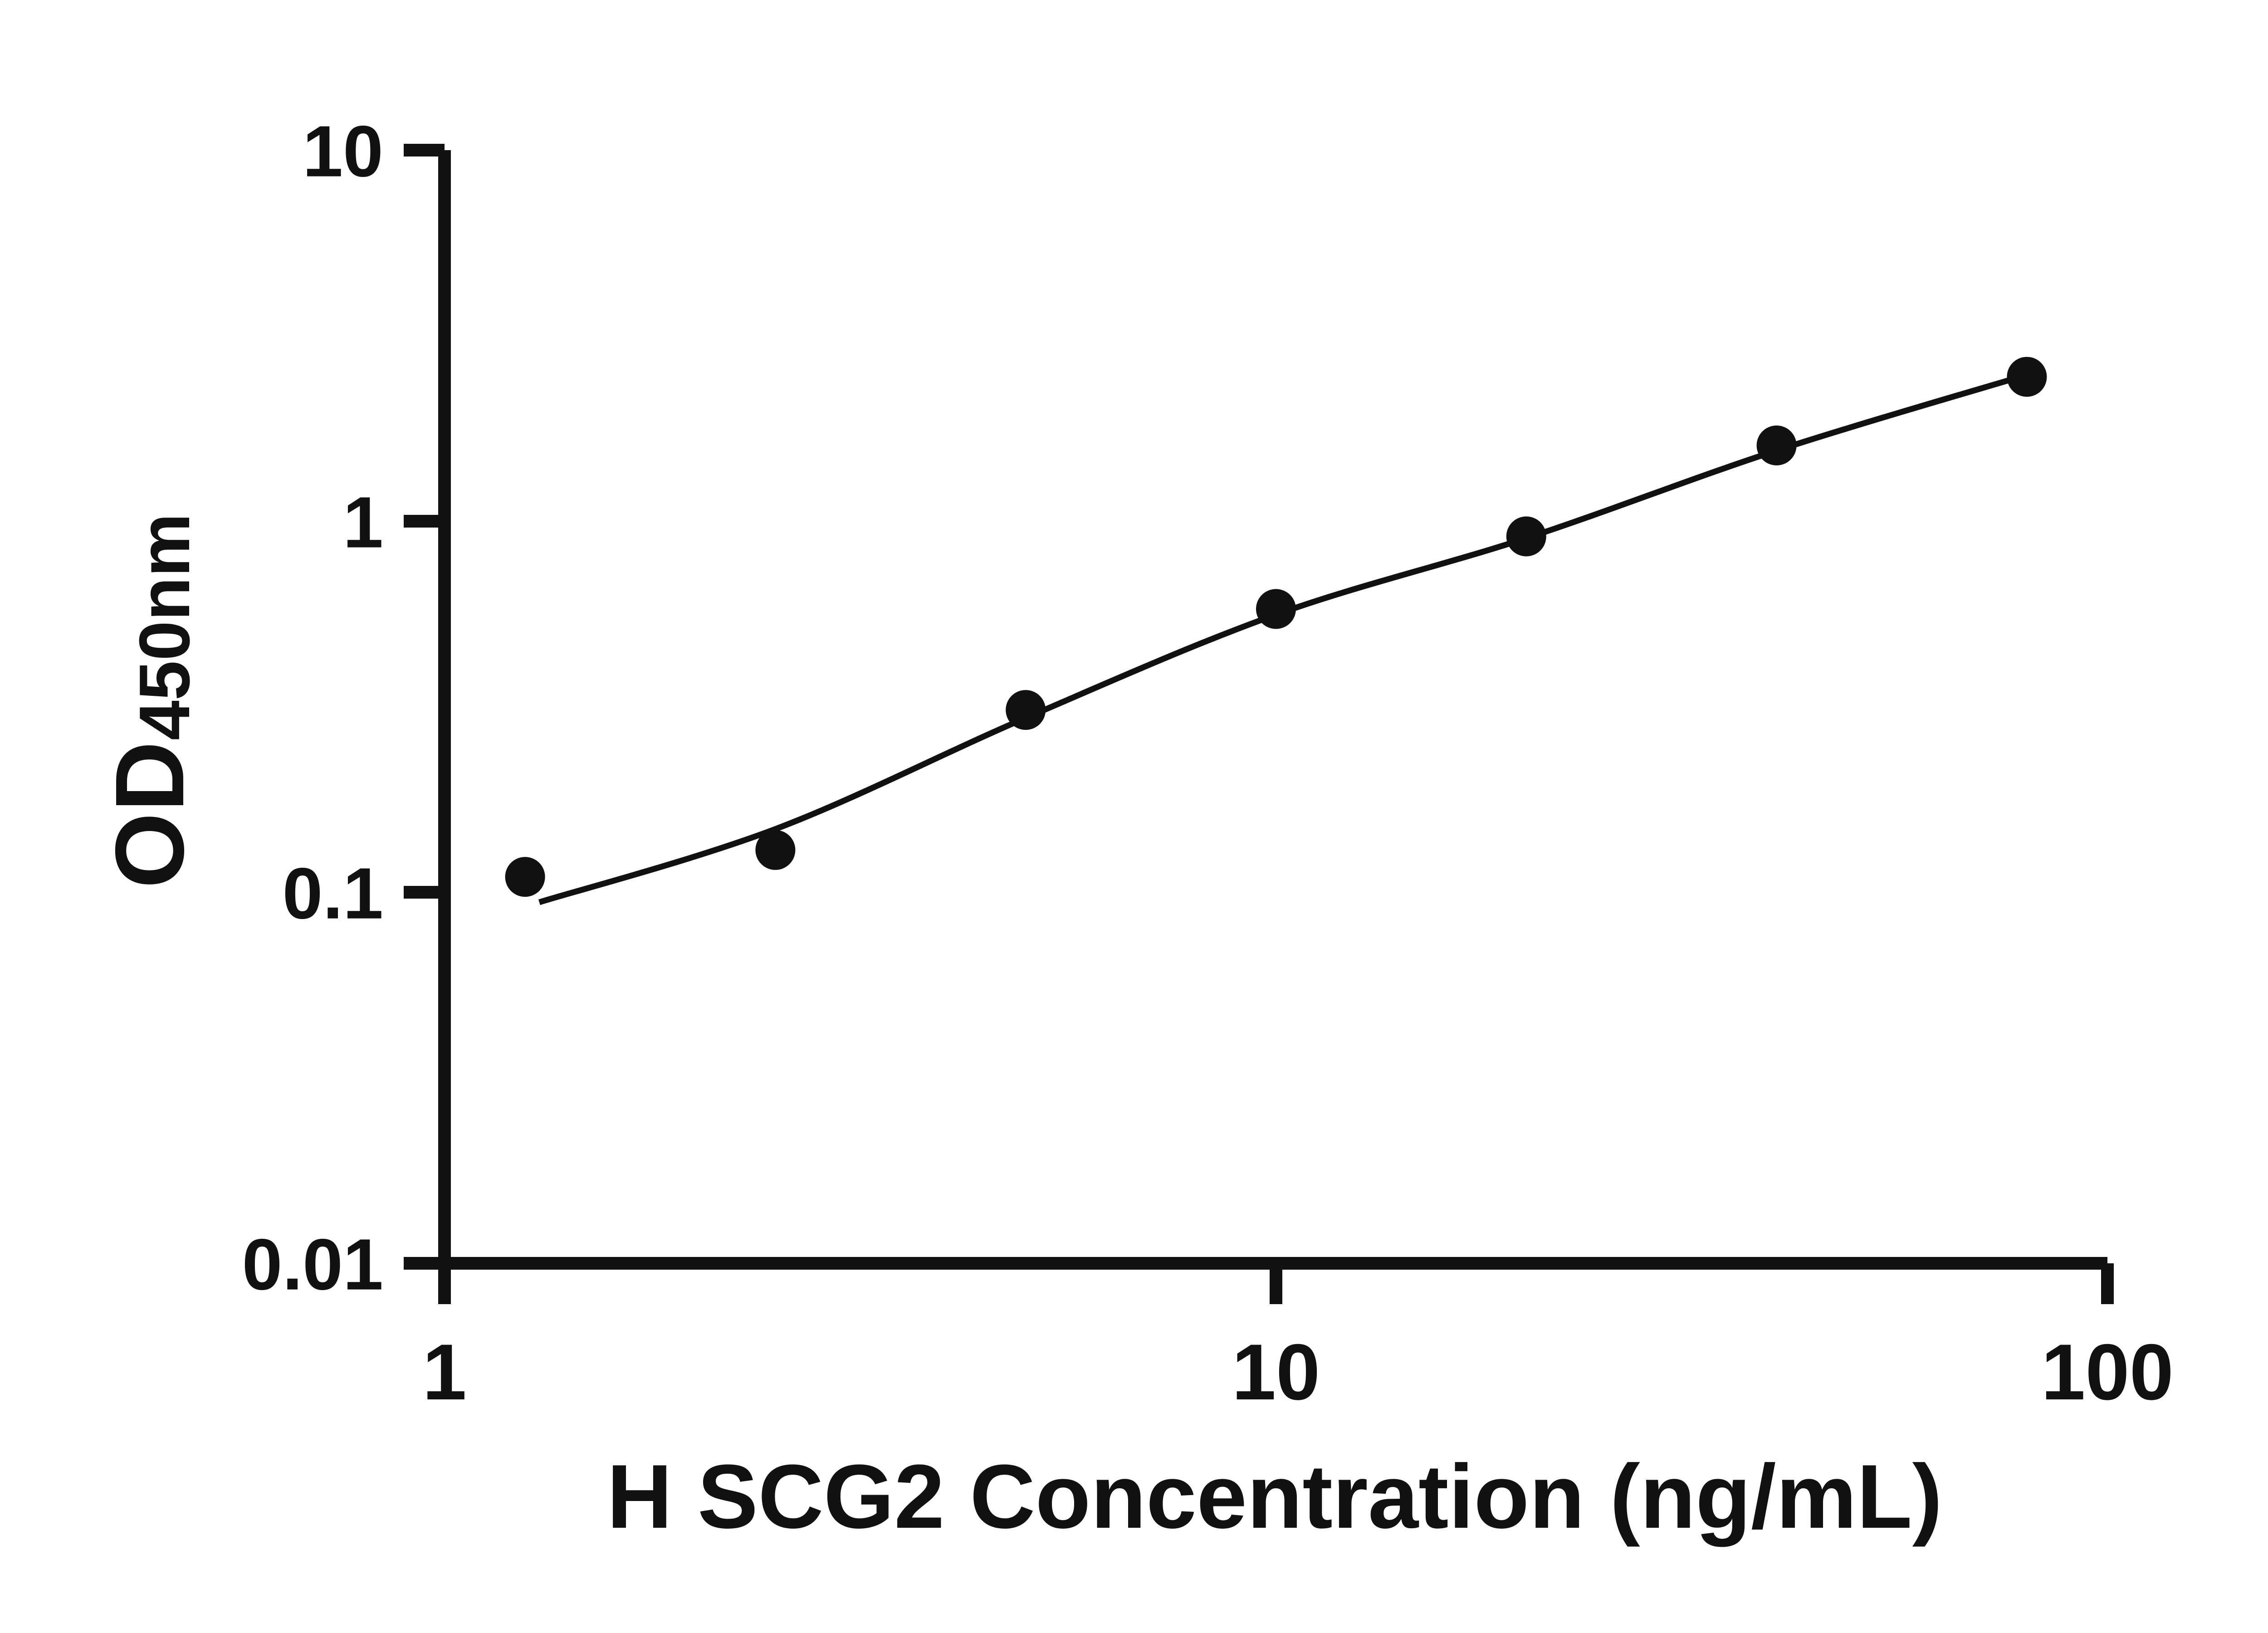 This screenshot has height=1633, width=2268. I want to click on y-tick-label: 10, so click(343, 151).